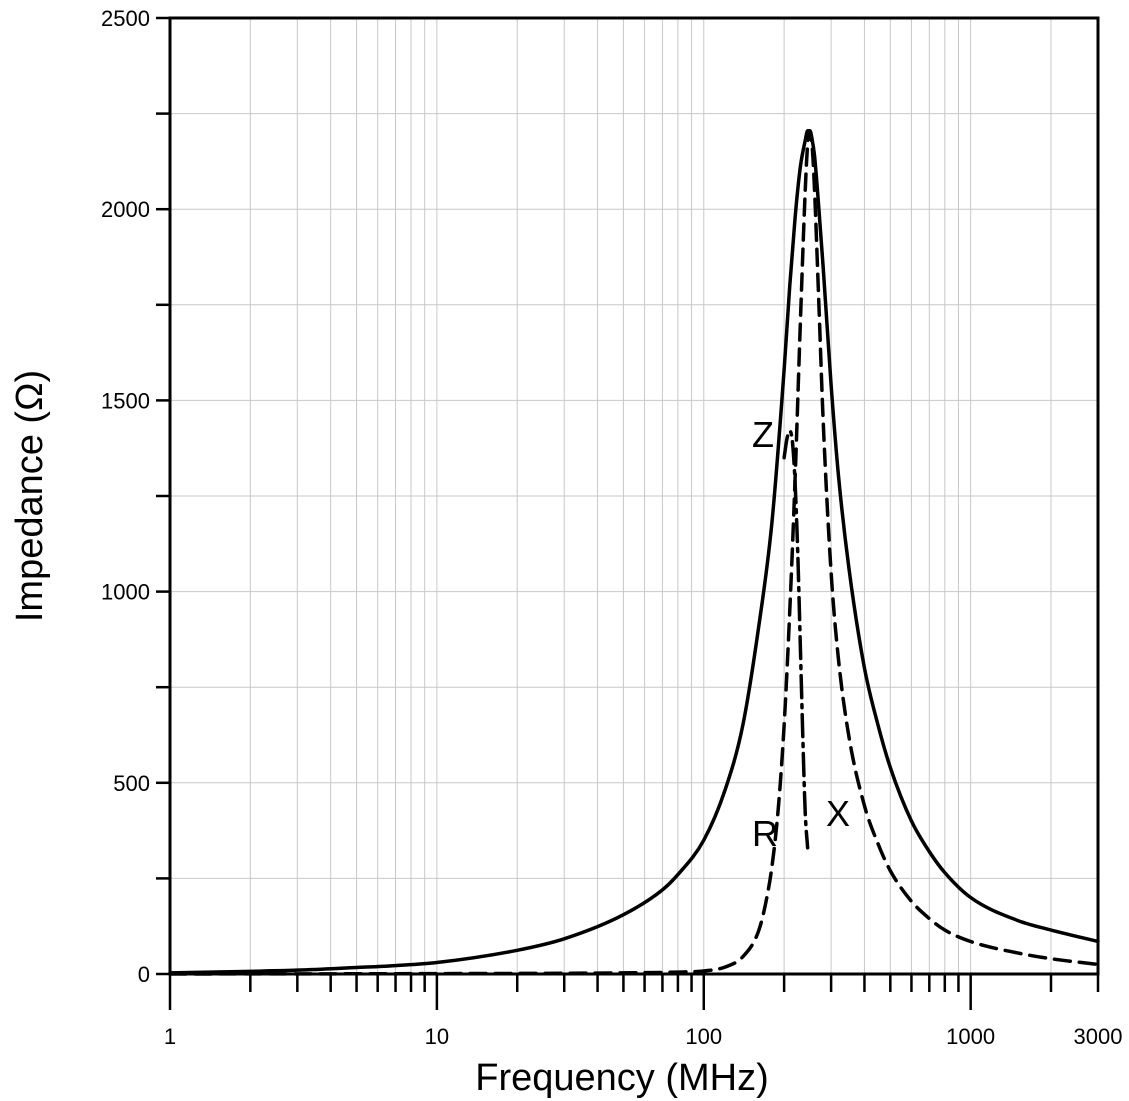 This screenshot has height=1101, width=1129. What do you see at coordinates (125, 400) in the screenshot?
I see `y-tick-label: 1500` at bounding box center [125, 400].